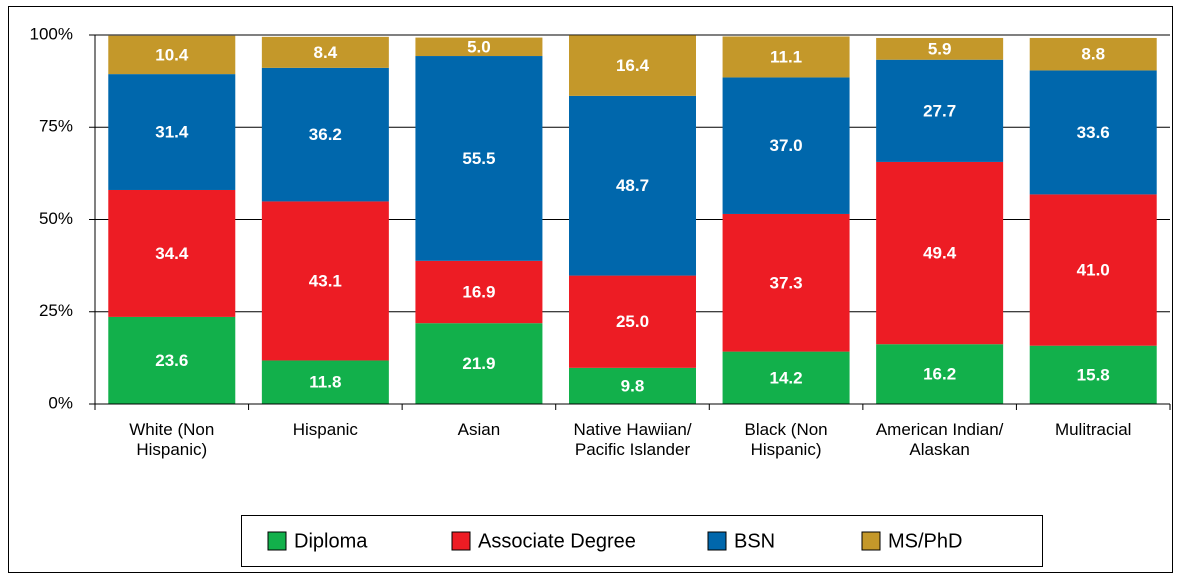  What do you see at coordinates (1093, 429) in the screenshot?
I see `x-tick-label: Mulitracial` at bounding box center [1093, 429].